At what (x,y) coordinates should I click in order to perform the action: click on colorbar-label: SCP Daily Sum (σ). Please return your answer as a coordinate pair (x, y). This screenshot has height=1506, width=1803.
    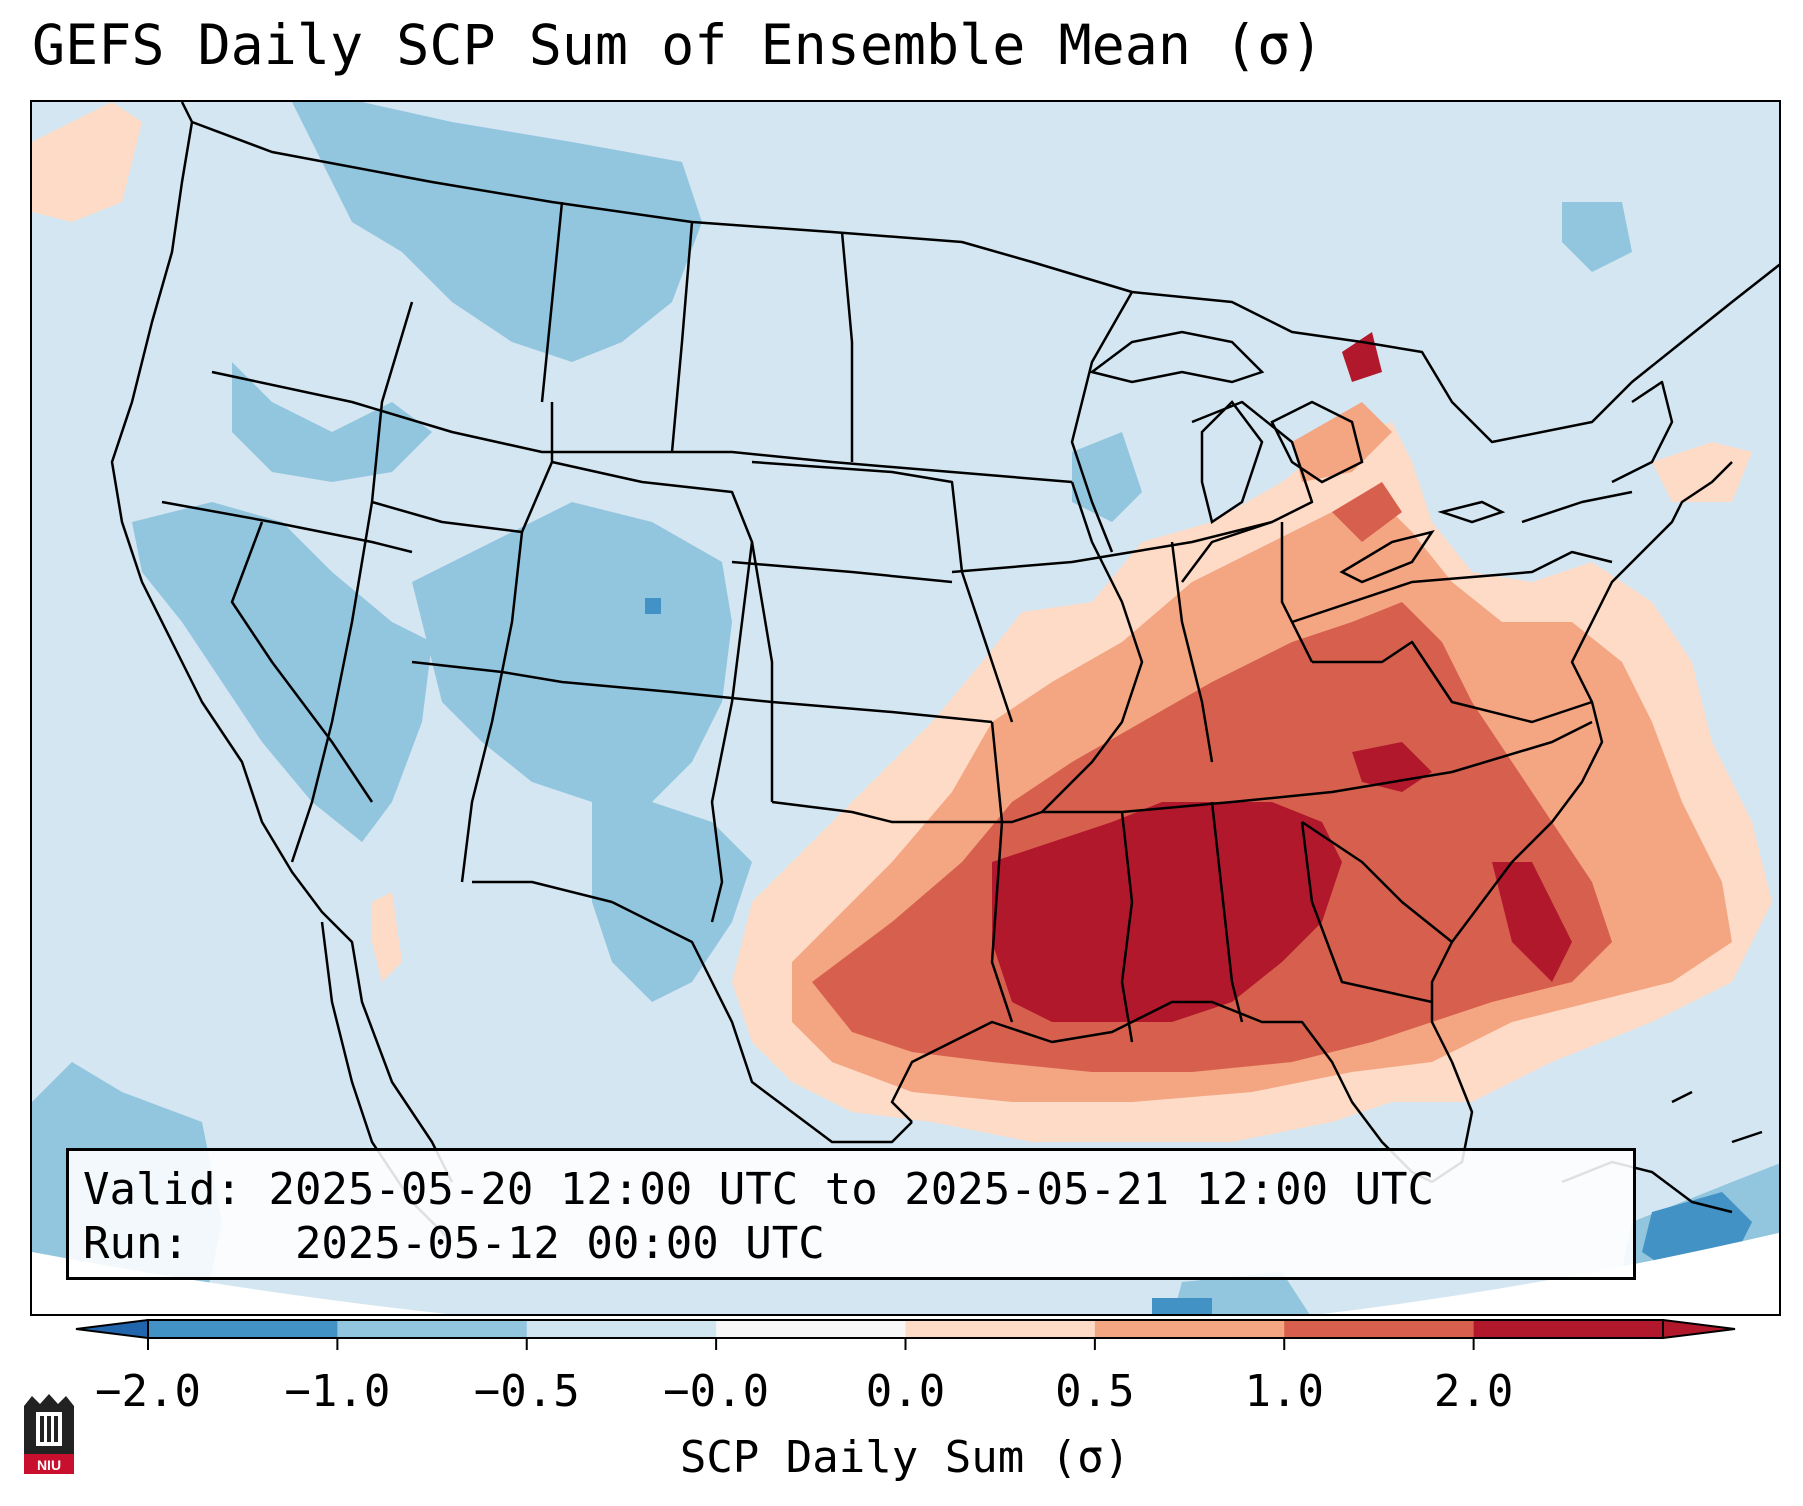
    Looking at the image, I should click on (905, 1457).